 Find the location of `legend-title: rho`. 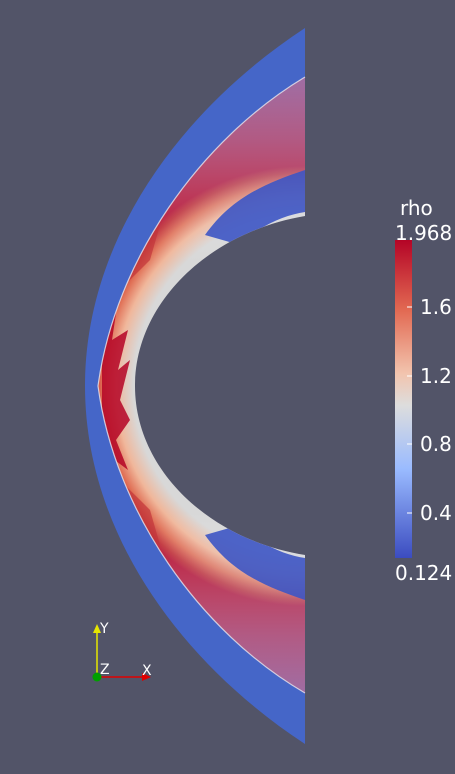

legend-title: rho is located at coordinates (416, 208).